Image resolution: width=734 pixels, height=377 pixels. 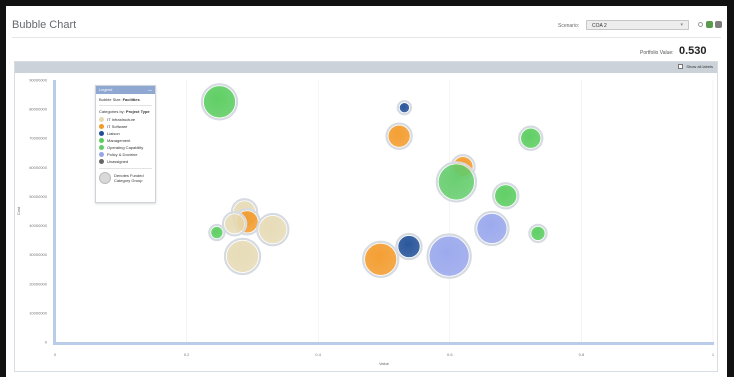 What do you see at coordinates (46, 342) in the screenshot?
I see `y-tick-label: 0` at bounding box center [46, 342].